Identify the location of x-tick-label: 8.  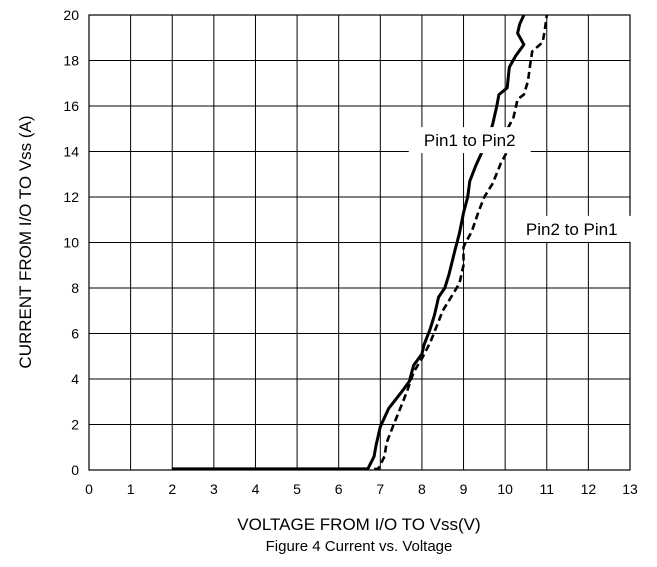
(422, 489).